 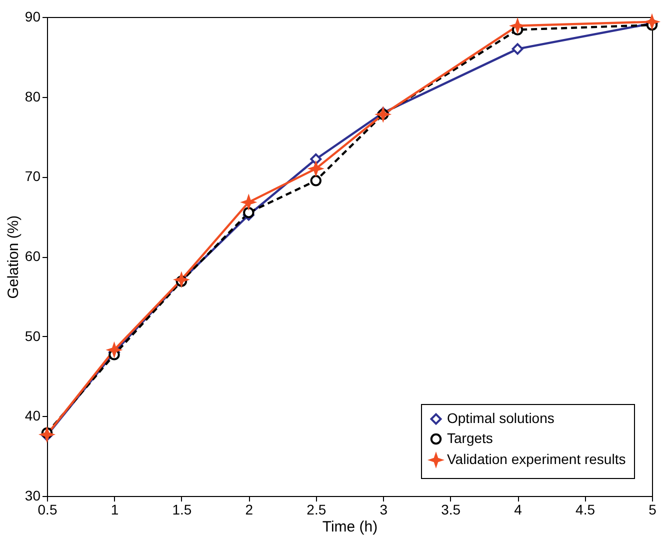 I want to click on x-tick-label: 3.5, so click(x=451, y=510).